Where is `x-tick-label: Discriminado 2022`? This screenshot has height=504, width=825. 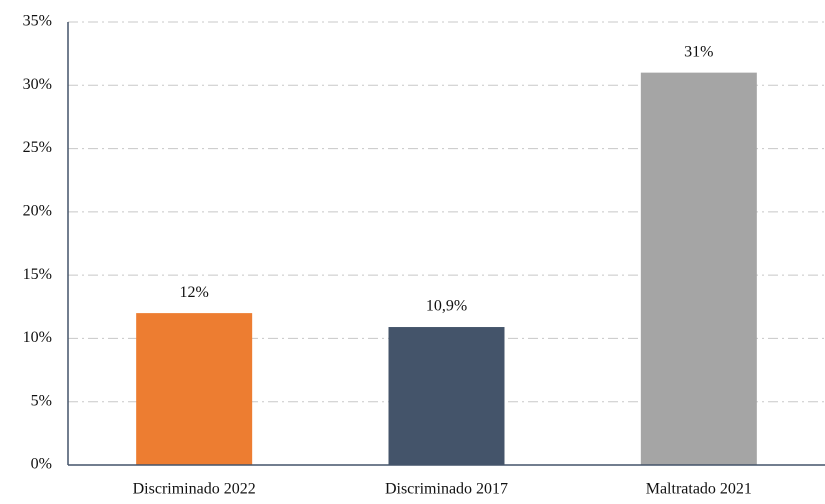 x-tick-label: Discriminado 2022 is located at coordinates (194, 489).